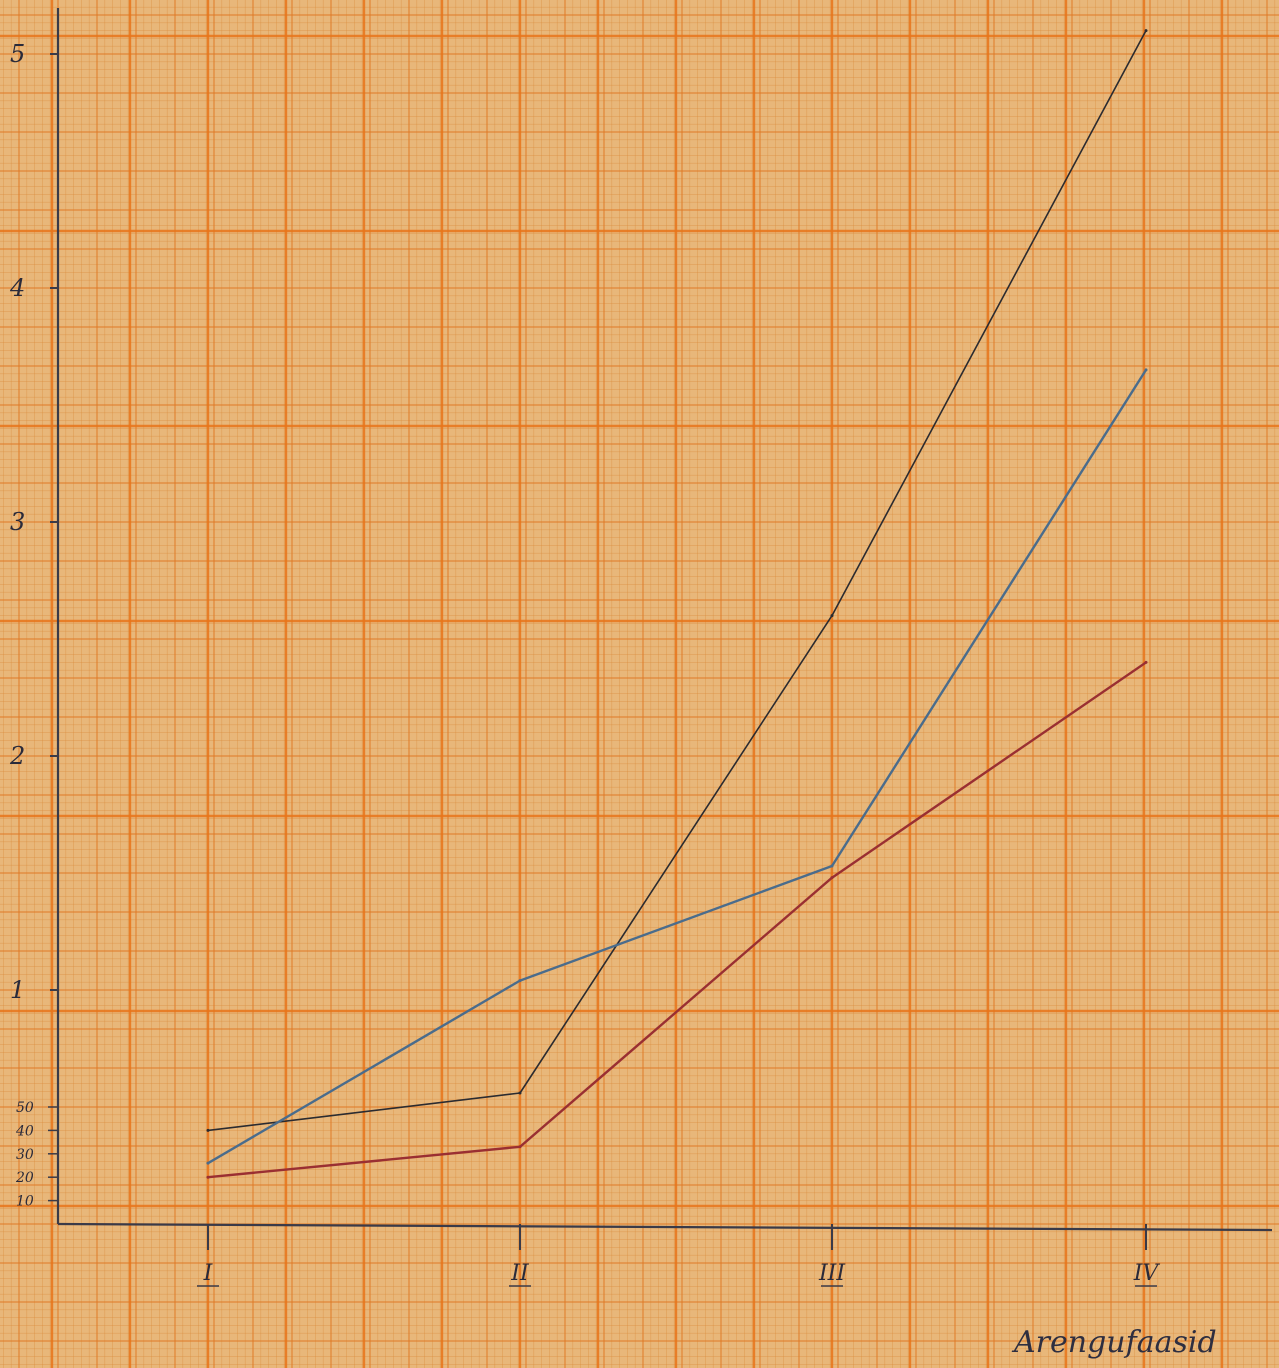  Describe the element at coordinates (24, 1131) in the screenshot. I see `y-minor-tick-label: 40` at that location.